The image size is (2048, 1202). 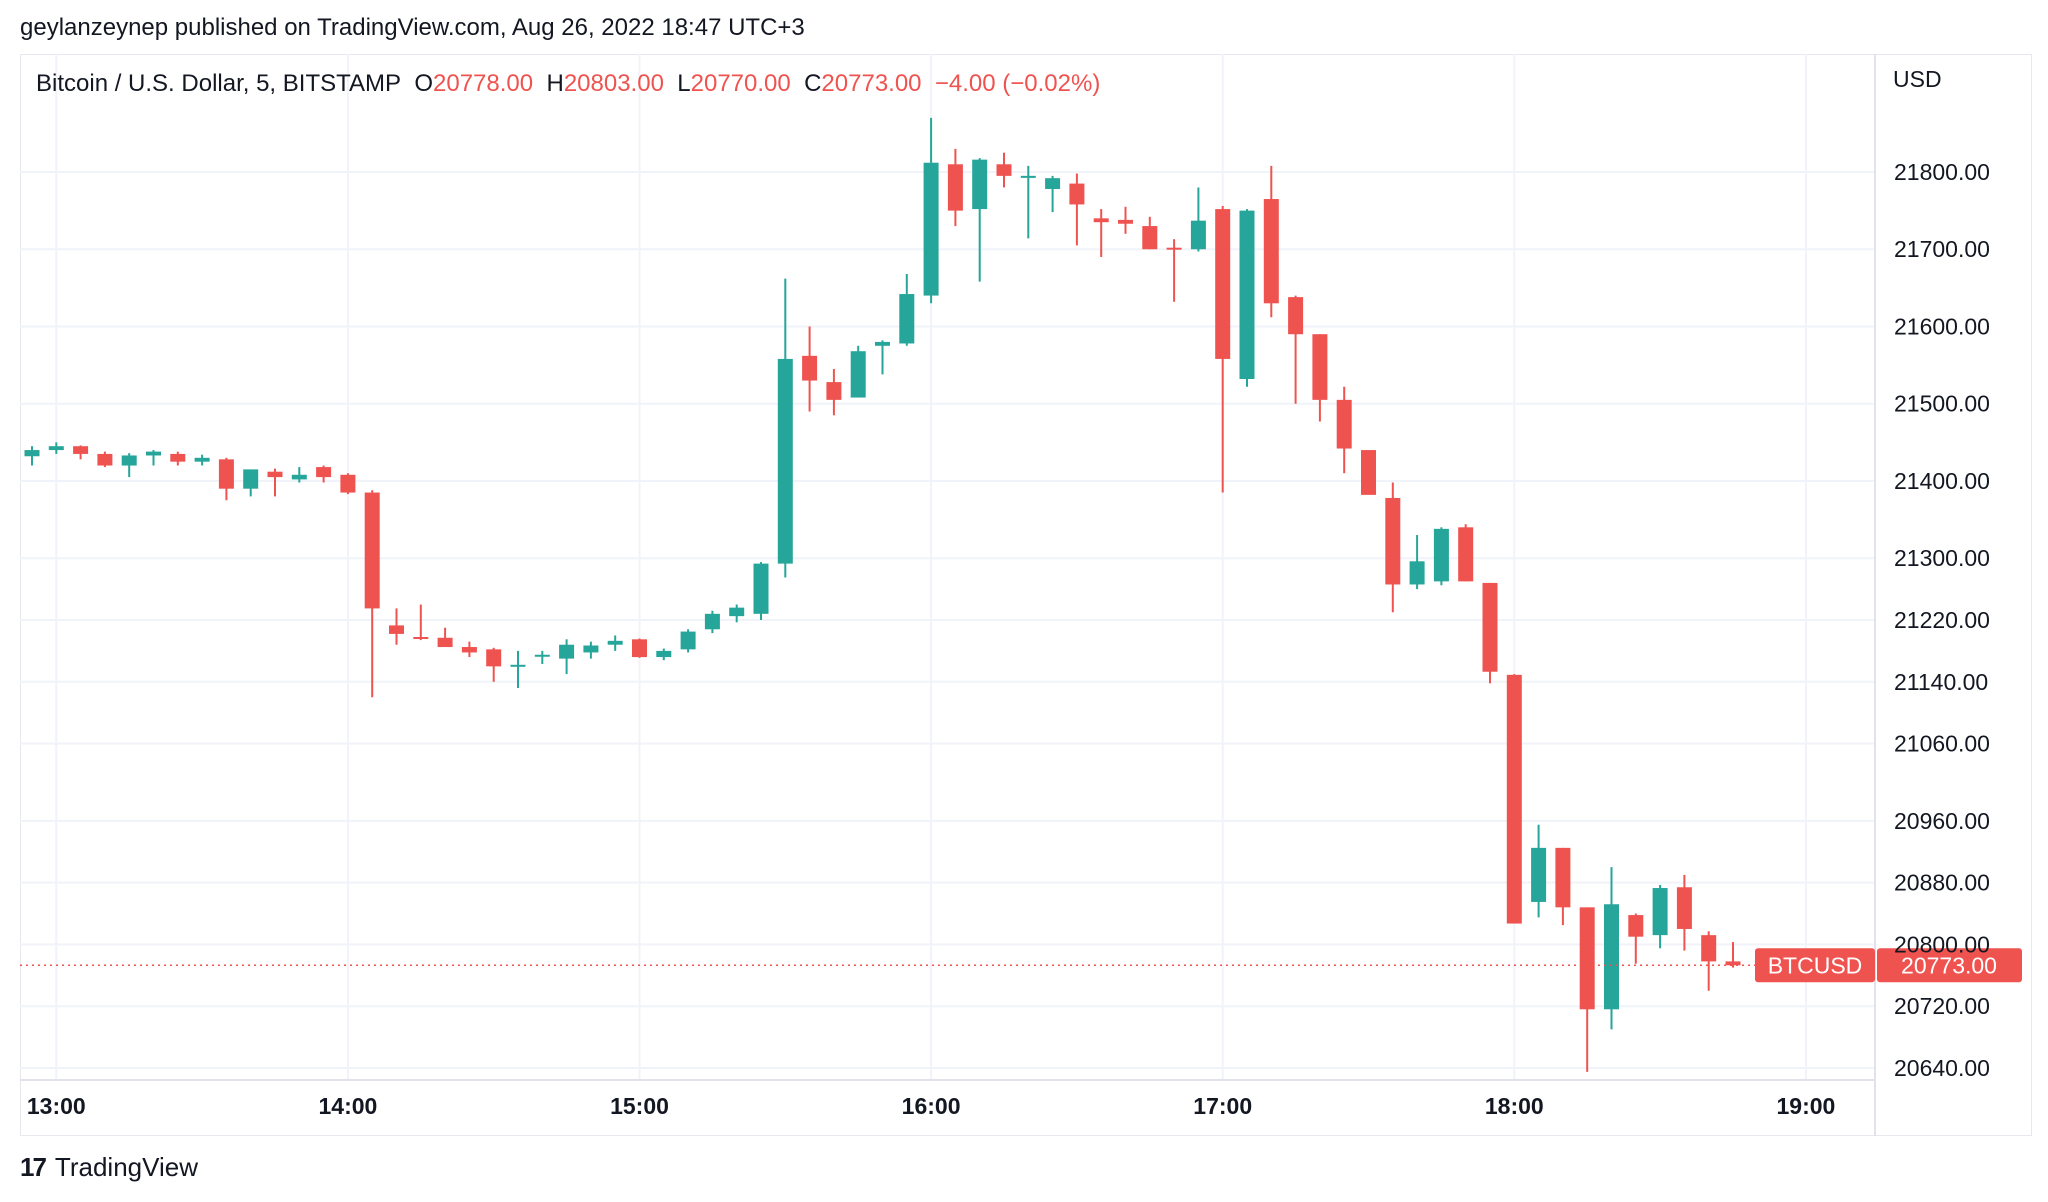 I want to click on x-tick-label: 16:00, so click(x=931, y=1106).